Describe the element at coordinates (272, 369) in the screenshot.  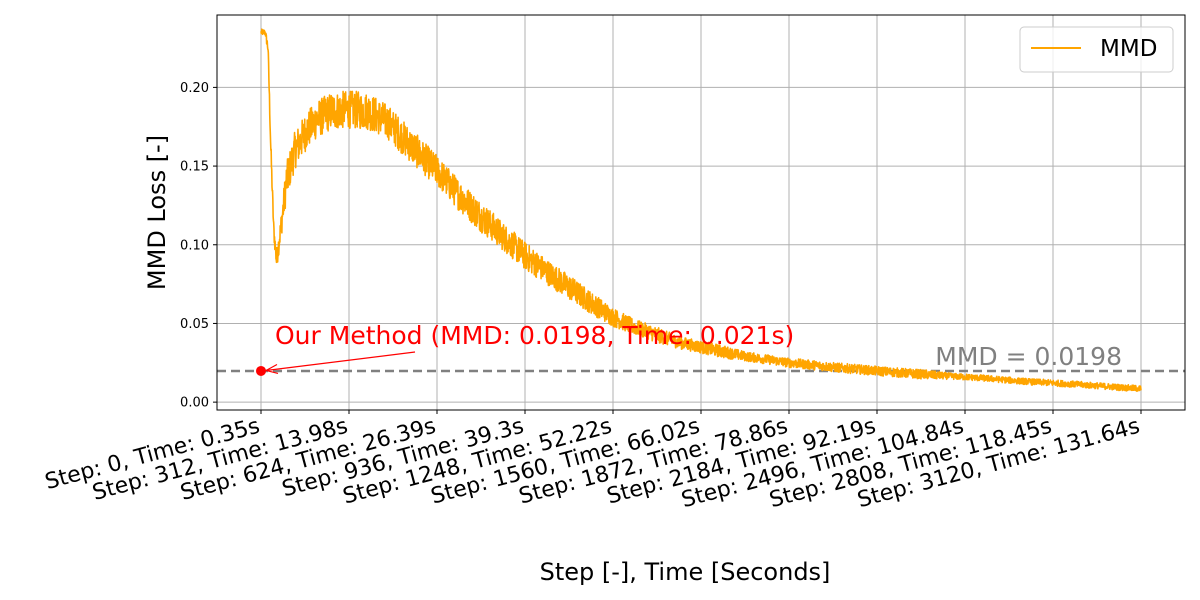
I see `annotation-arrow-head` at that location.